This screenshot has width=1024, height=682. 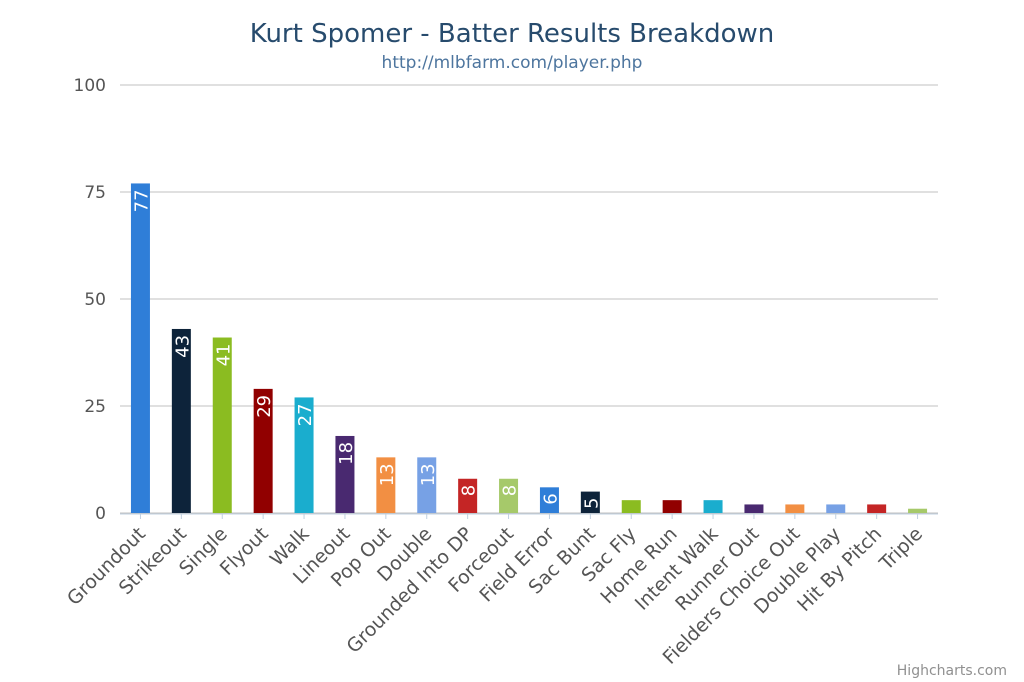 What do you see at coordinates (304, 455) in the screenshot?
I see `bar-walk` at bounding box center [304, 455].